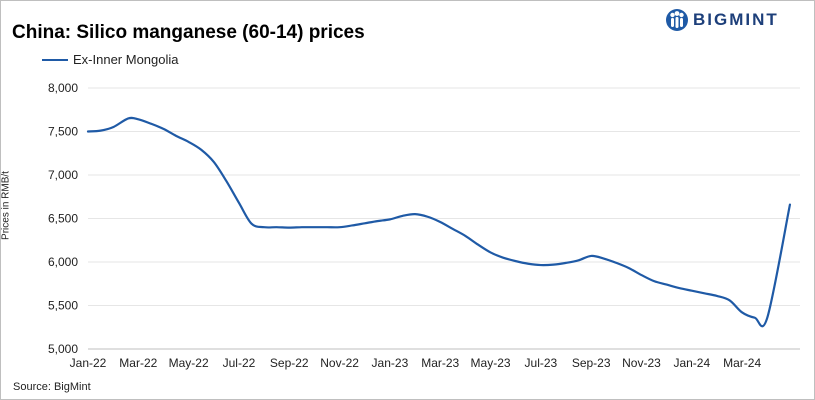 Image resolution: width=815 pixels, height=400 pixels. I want to click on bigmint-logo: BIGMINT, so click(722, 20).